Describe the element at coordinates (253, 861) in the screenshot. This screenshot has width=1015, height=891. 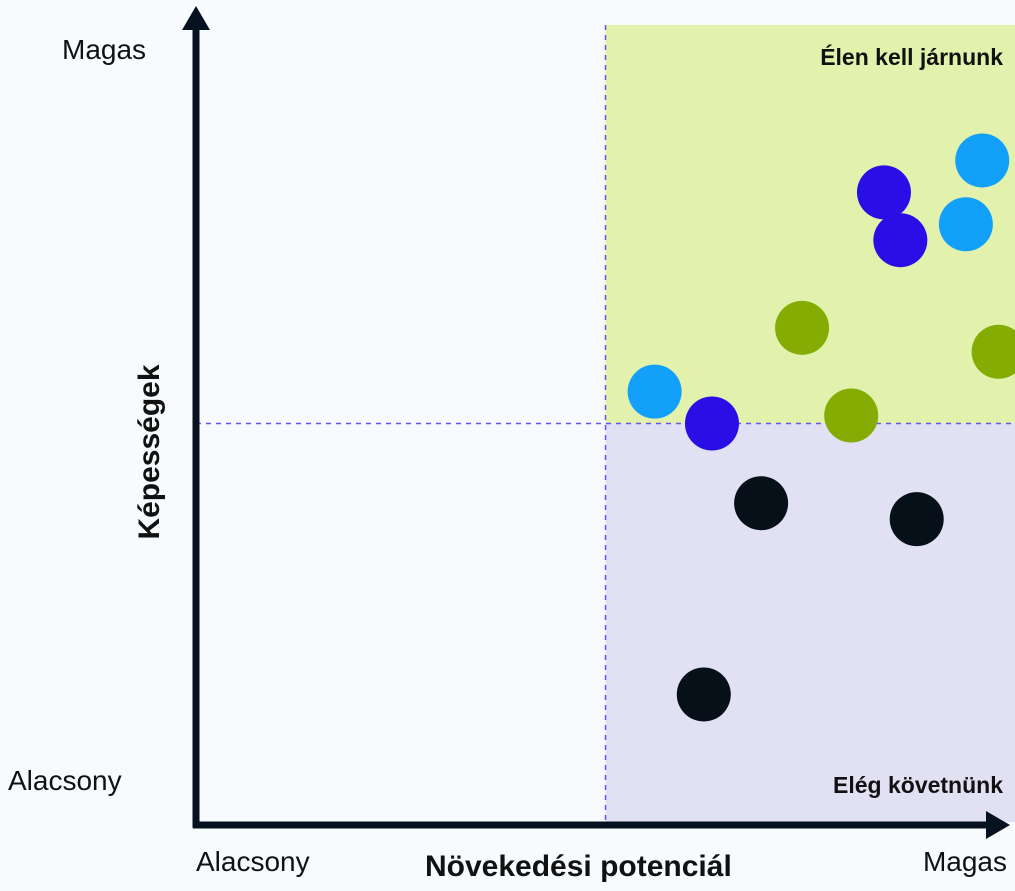
I see `x-tick-low: Alacsony` at that location.